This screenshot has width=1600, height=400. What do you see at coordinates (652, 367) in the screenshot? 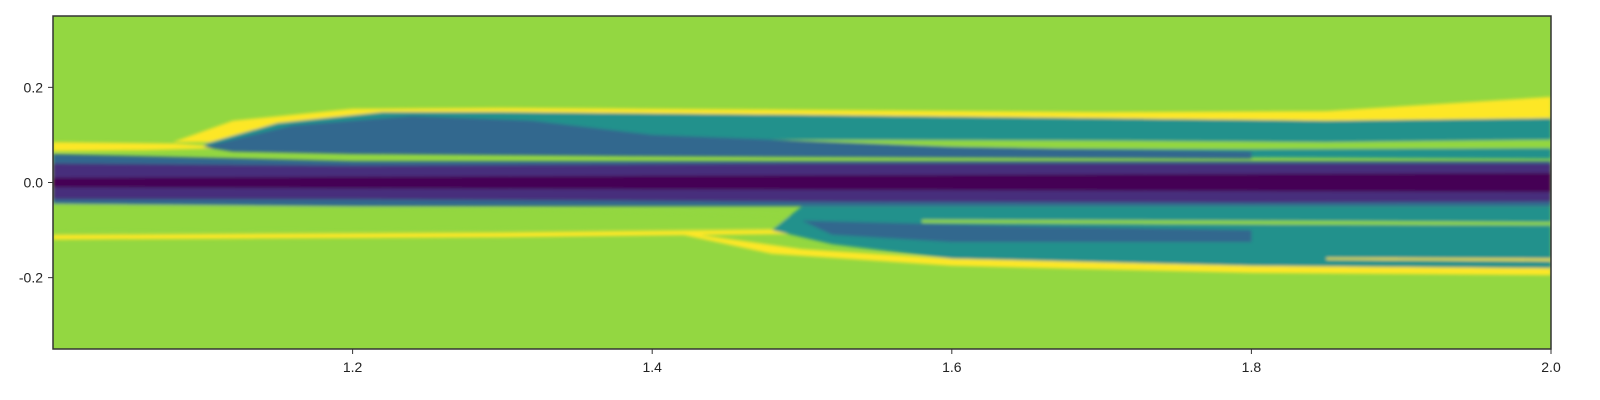
I see `x-tick-label: 1.4` at bounding box center [652, 367].